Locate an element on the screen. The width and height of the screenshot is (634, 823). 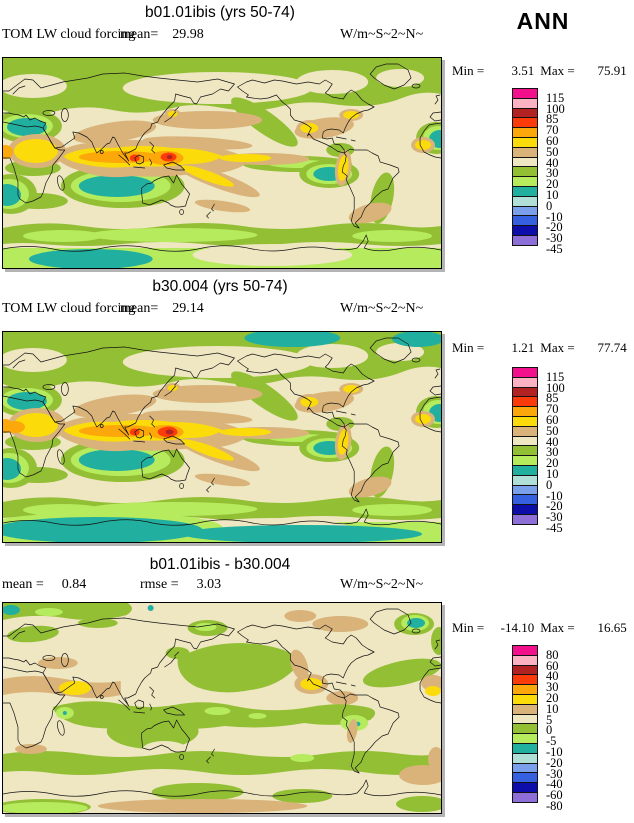
panel1-title: b01.01ibis (yrs 50-74) is located at coordinates (220, 12).